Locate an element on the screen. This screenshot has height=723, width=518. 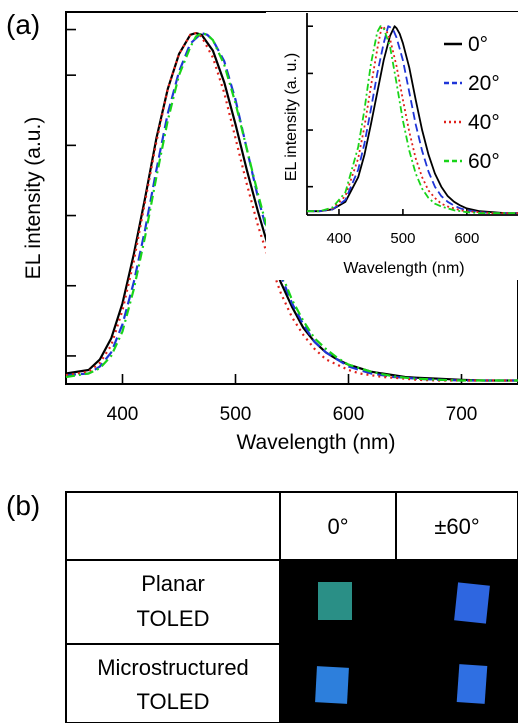
series-0-line is located at coordinates (412, 119).